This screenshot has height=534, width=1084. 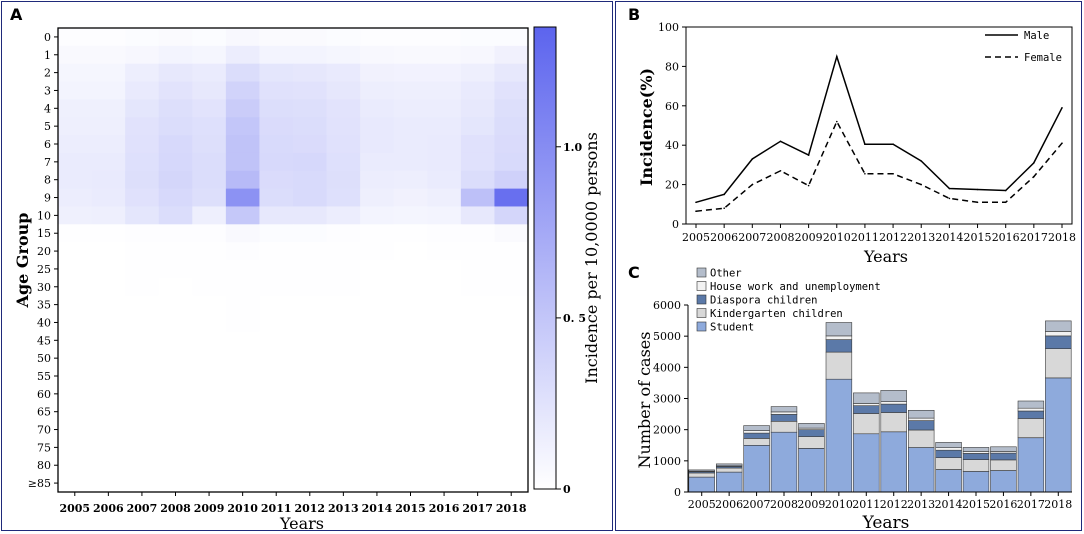 I want to click on line-series-male, so click(x=879, y=129).